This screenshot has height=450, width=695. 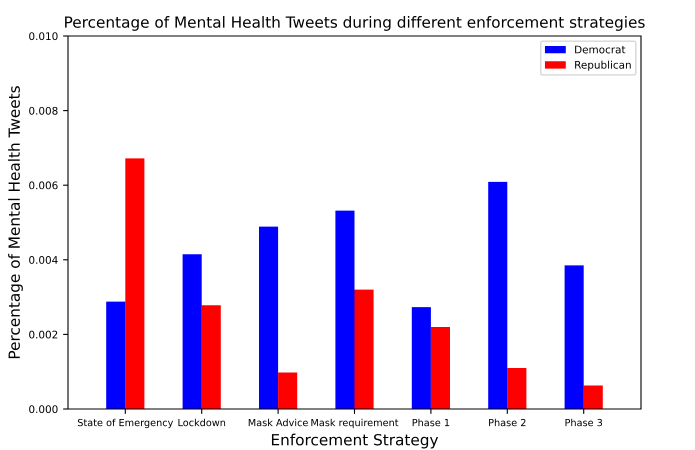 What do you see at coordinates (431, 422) in the screenshot?
I see `x-tick-label: Phase 1` at bounding box center [431, 422].